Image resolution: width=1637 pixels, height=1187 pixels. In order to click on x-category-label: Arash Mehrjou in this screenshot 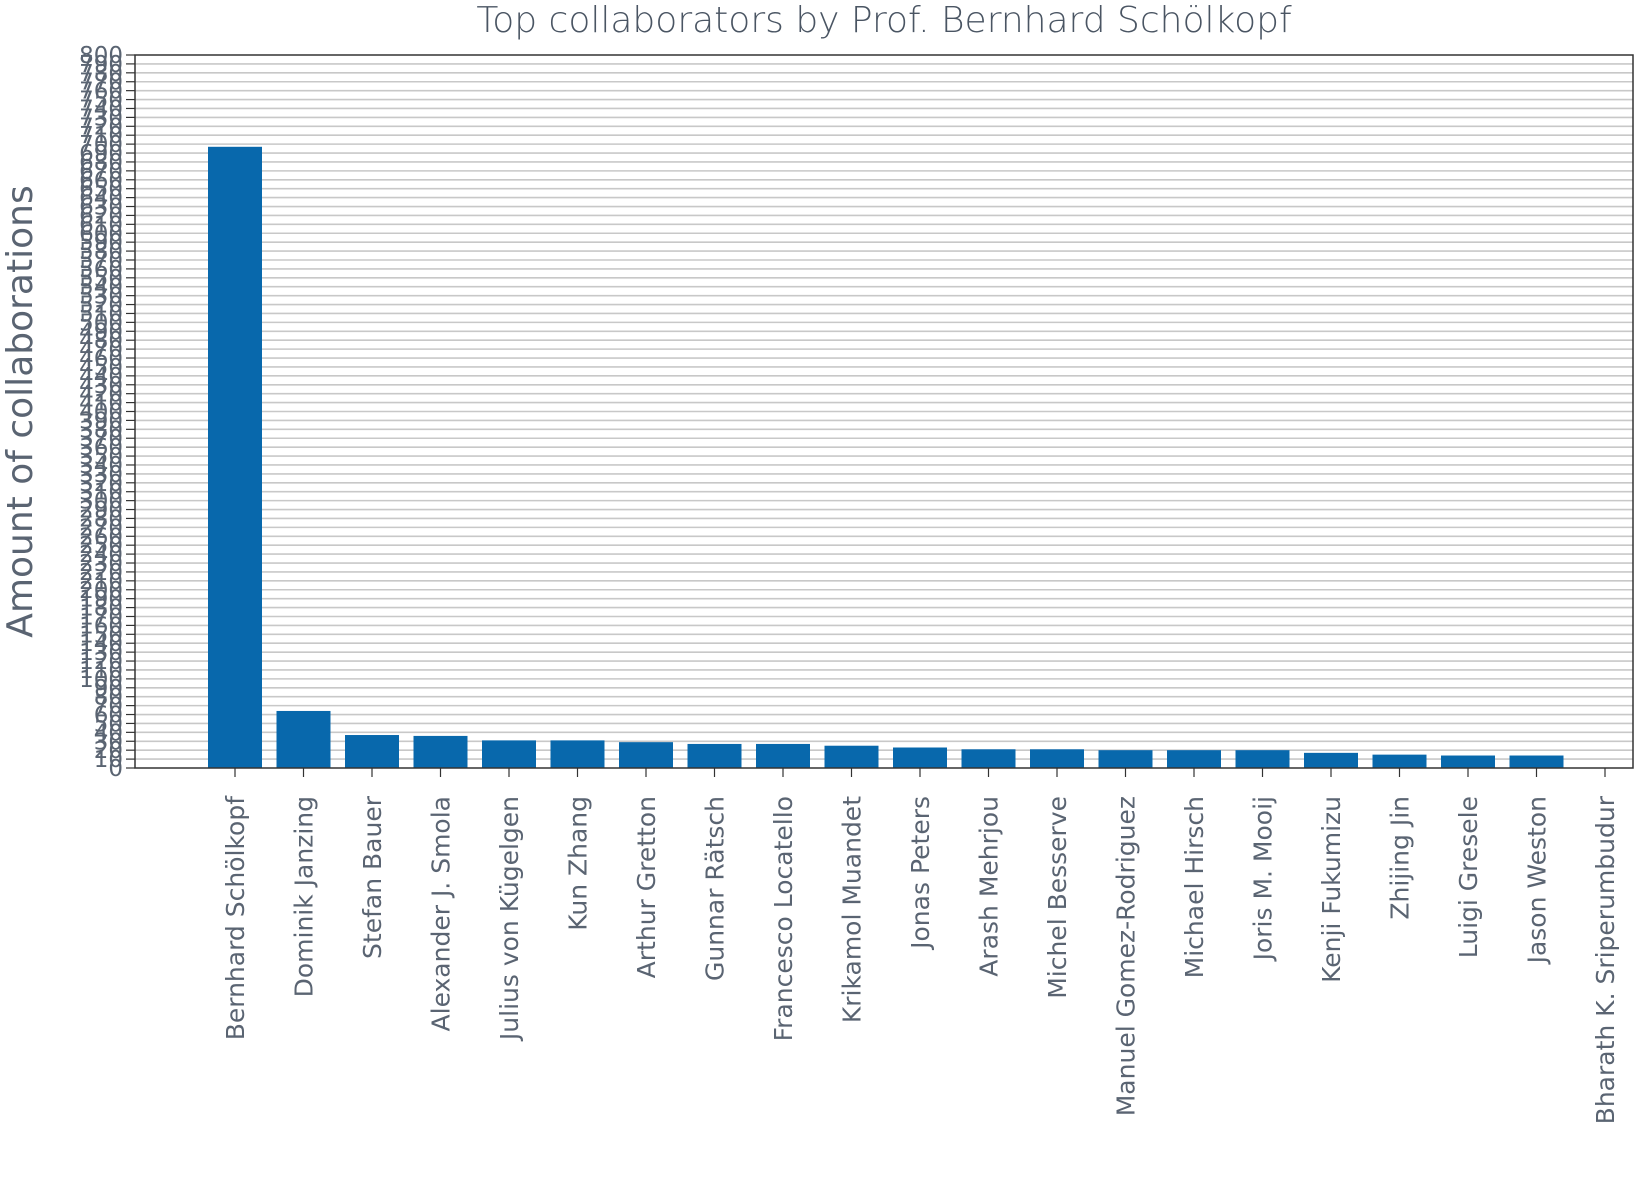, I will do `click(989, 886)`.